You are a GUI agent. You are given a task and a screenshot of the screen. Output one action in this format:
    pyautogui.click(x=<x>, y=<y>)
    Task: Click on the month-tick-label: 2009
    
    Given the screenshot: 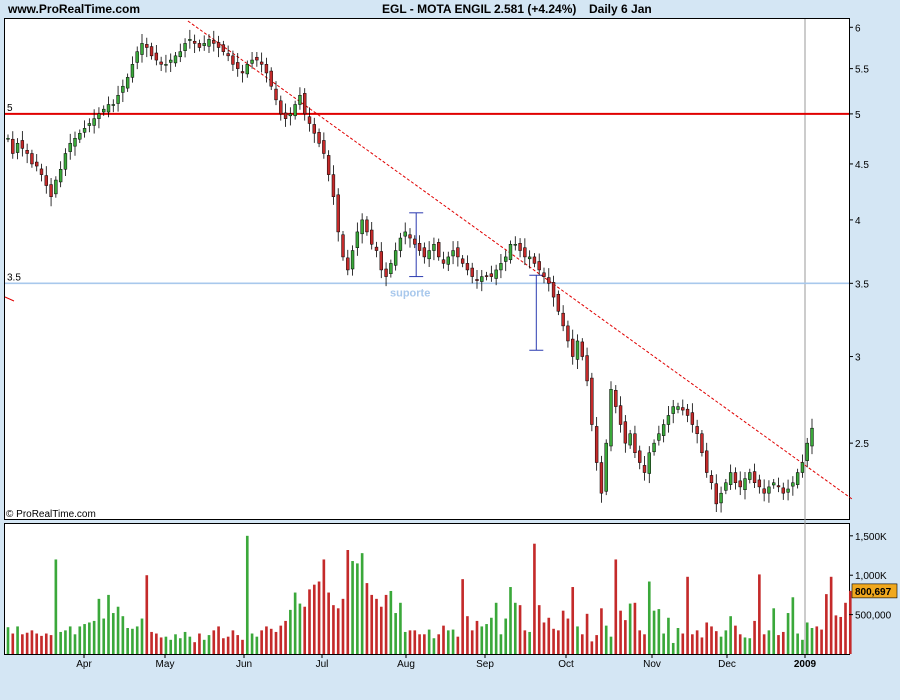 What is the action you would take?
    pyautogui.click(x=805, y=664)
    